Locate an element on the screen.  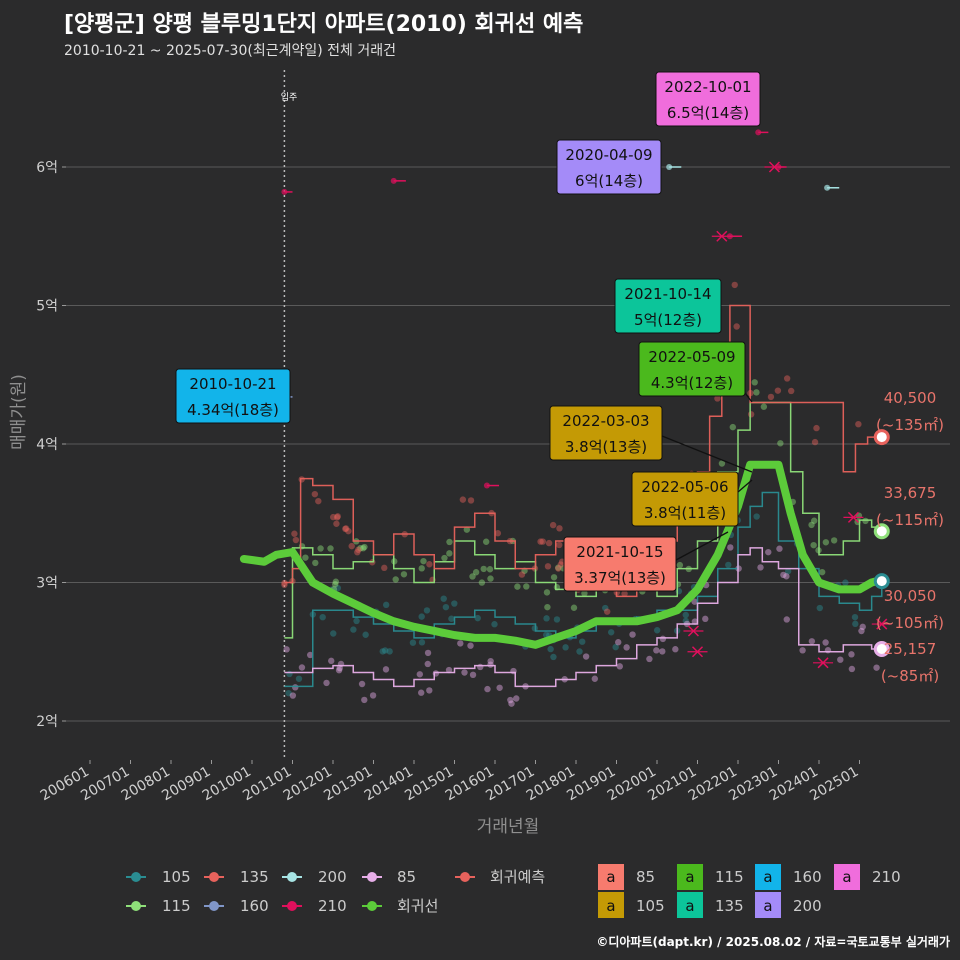
end-label-area: (~85㎡) is located at coordinates (910, 676).